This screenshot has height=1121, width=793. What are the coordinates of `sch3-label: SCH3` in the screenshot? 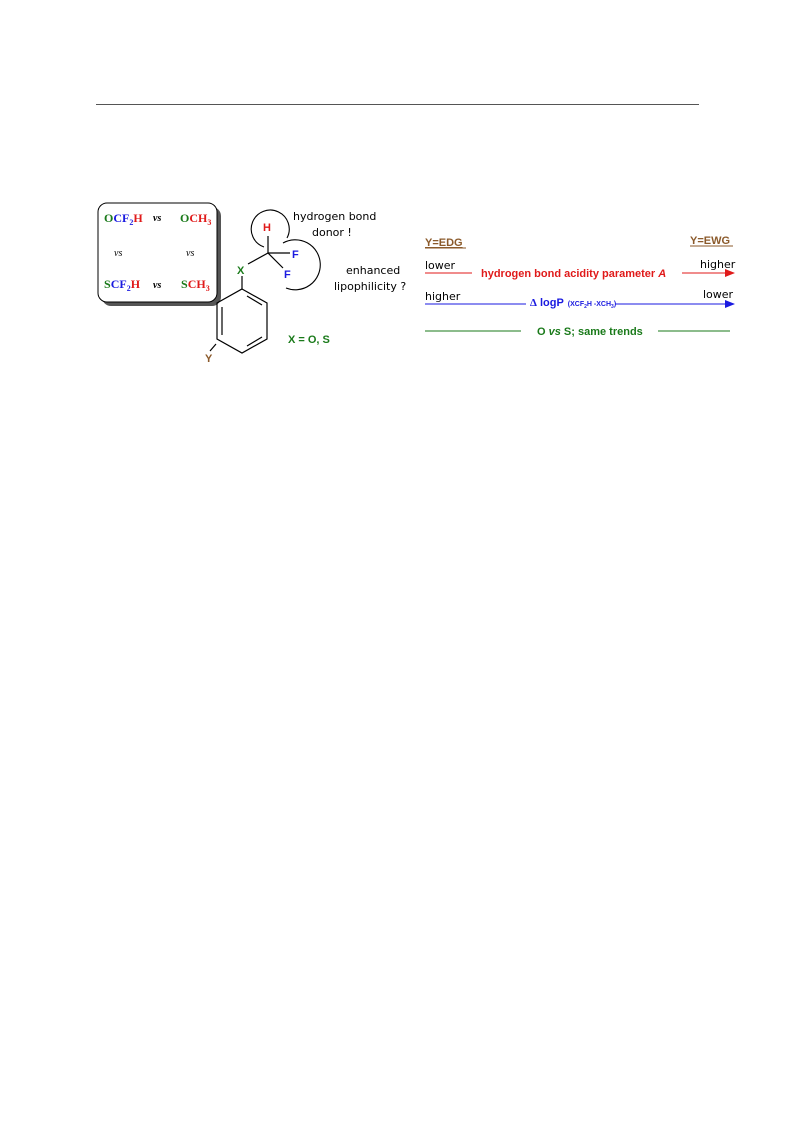 It's located at (195, 285).